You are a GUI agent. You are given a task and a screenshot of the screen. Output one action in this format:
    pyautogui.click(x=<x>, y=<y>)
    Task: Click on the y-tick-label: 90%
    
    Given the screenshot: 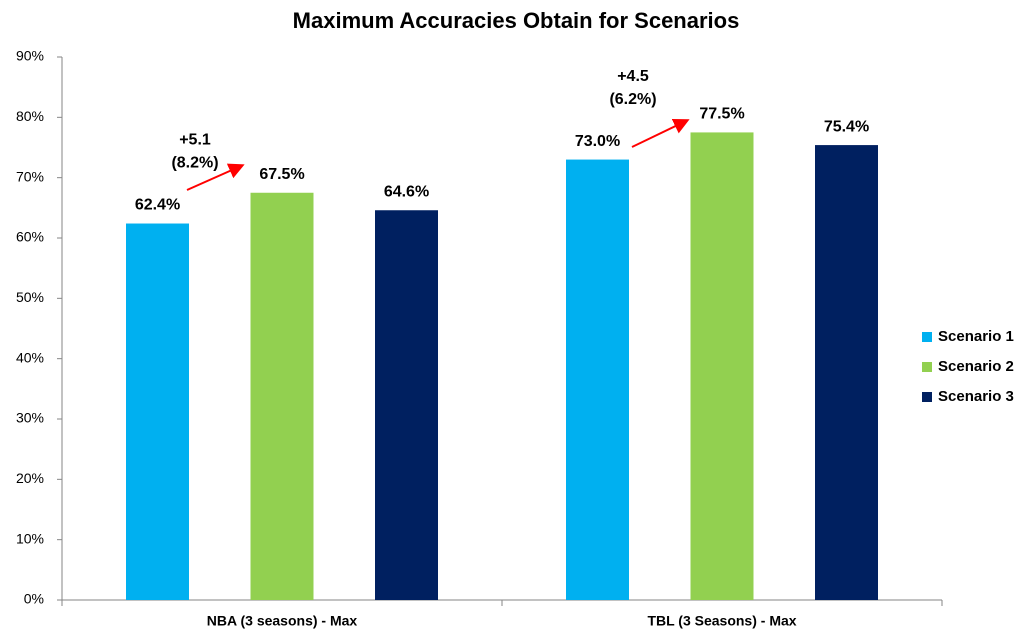 What is the action you would take?
    pyautogui.click(x=30, y=56)
    